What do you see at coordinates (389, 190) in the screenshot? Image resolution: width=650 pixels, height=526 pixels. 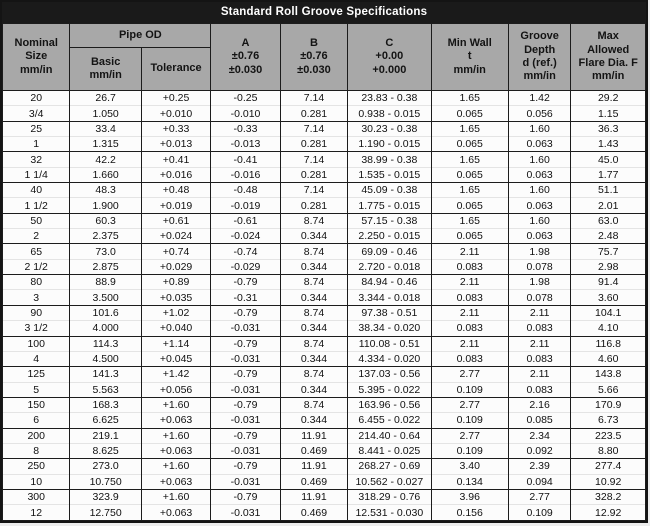 I see `cell-c: 45.09 - 0.38` at bounding box center [389, 190].